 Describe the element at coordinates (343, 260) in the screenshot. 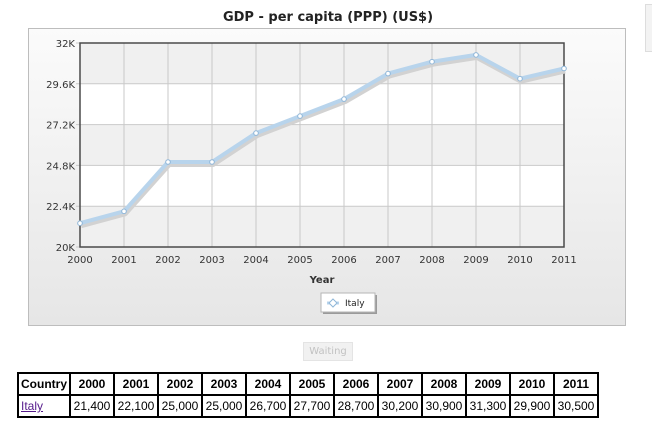

I see `x-tick-label: 2006` at that location.